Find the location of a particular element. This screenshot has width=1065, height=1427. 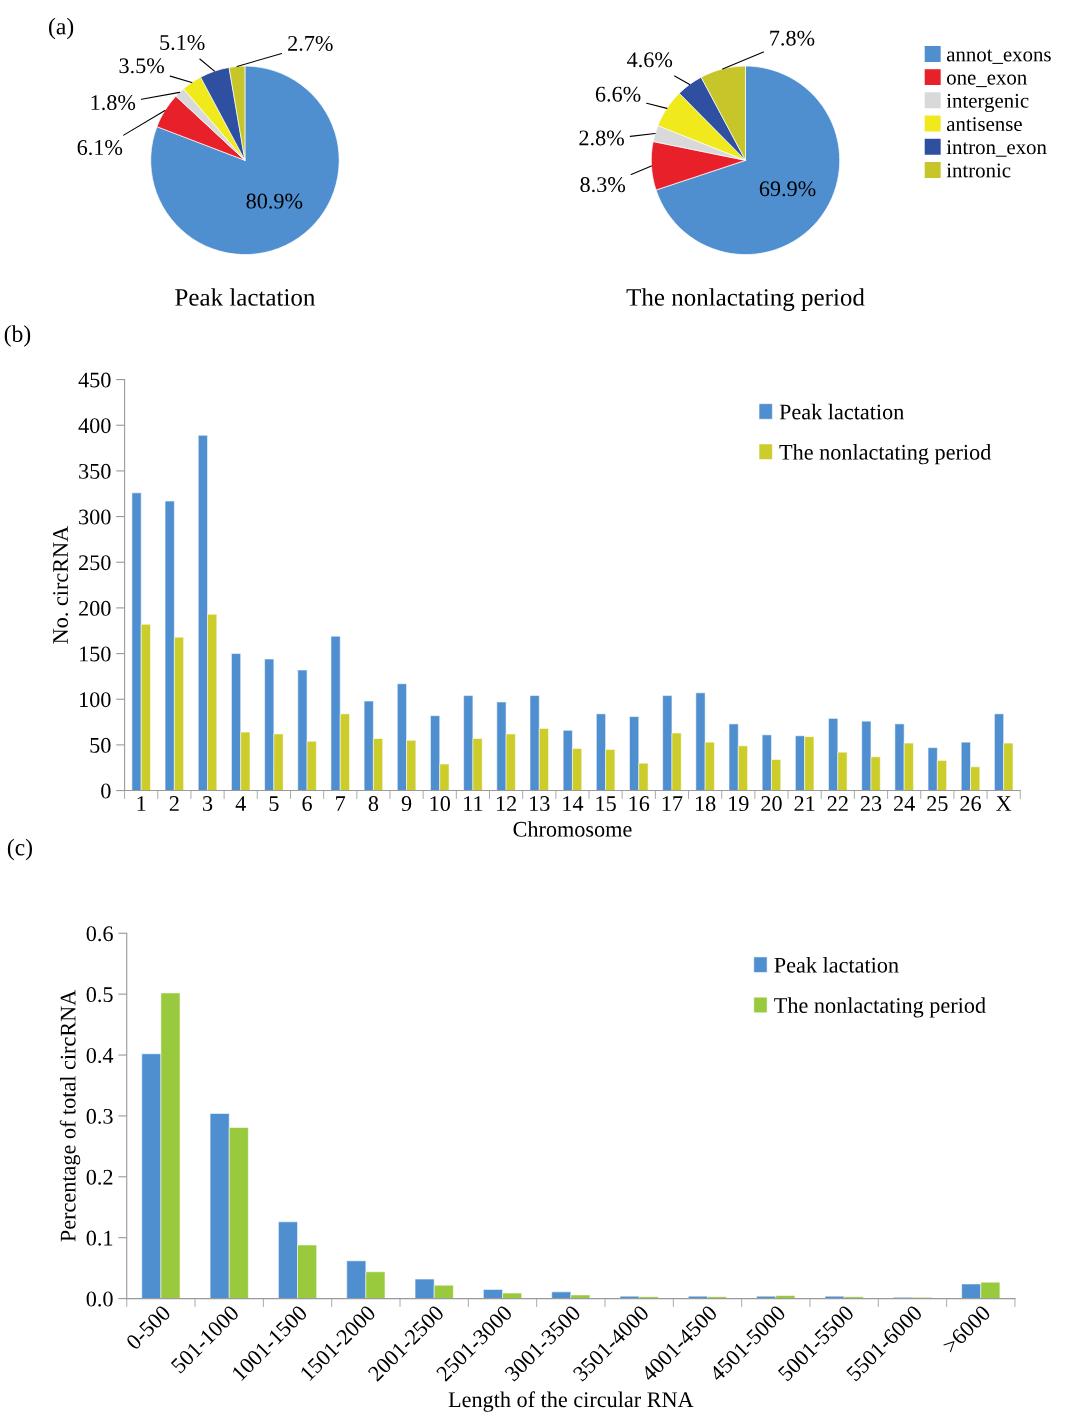

text: Peak lactation is located at coordinates (245, 297).